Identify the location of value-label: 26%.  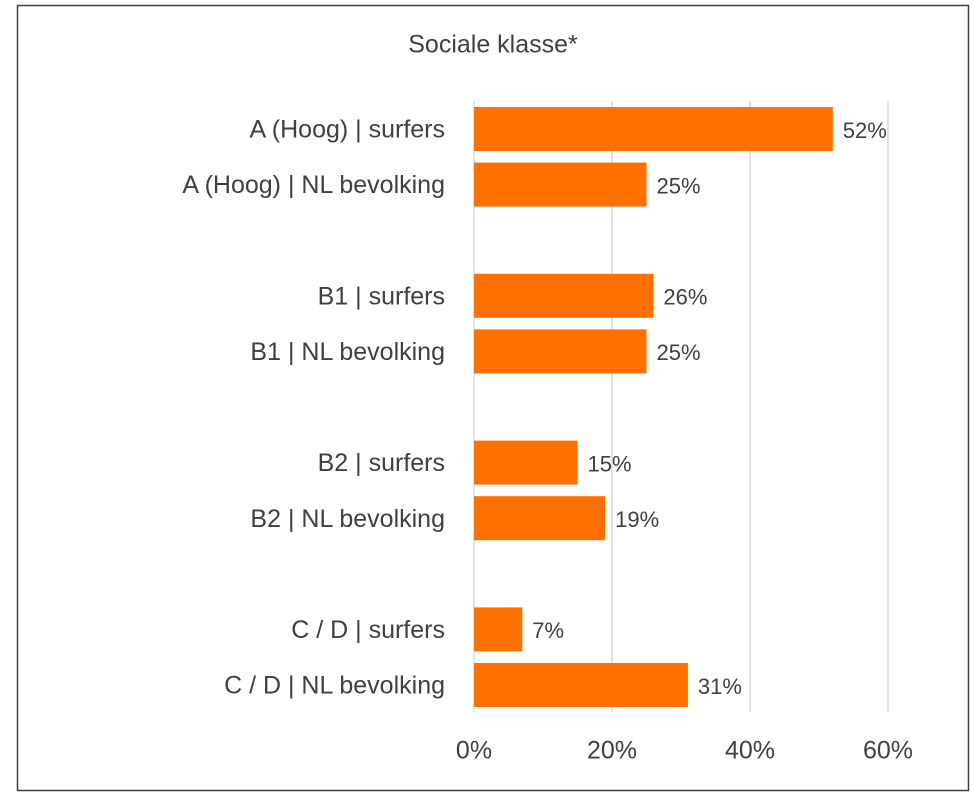
(685, 297).